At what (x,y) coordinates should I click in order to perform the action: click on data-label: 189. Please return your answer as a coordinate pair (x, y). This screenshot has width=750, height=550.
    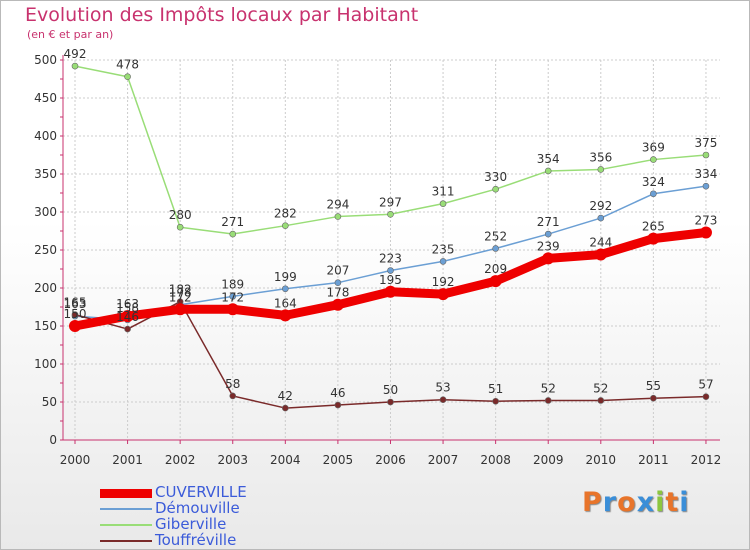
    Looking at the image, I should click on (232, 284).